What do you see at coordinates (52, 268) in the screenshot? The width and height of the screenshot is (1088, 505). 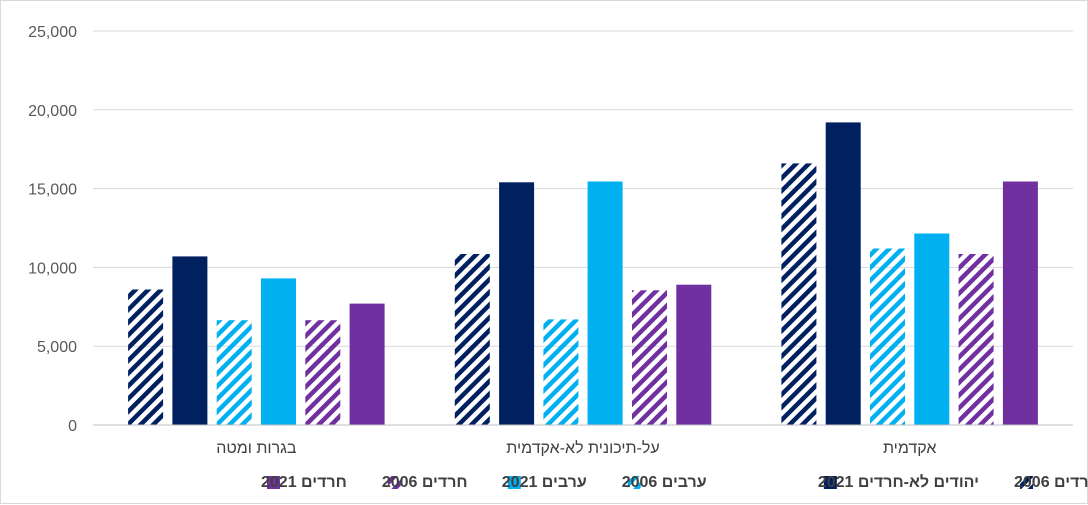 I see `y-tick-label: 10,000` at bounding box center [52, 268].